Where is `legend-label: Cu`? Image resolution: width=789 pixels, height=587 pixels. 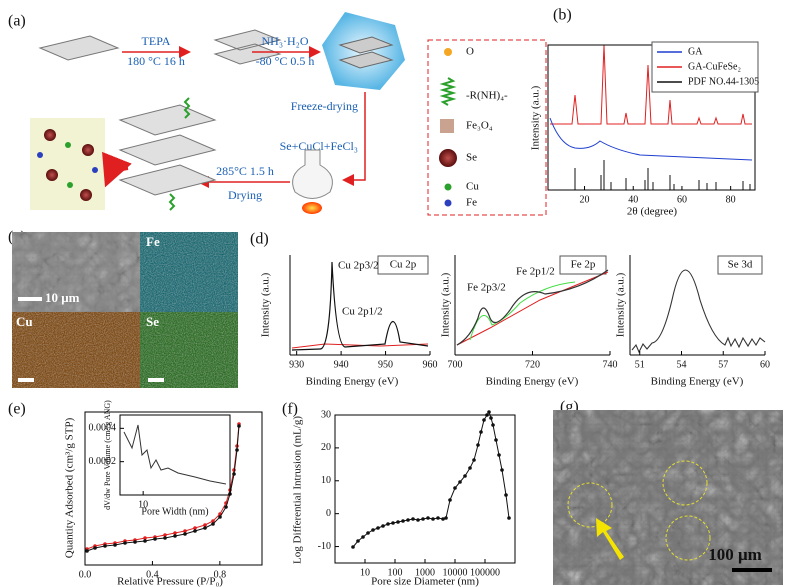
legend-label: Cu is located at coordinates (472, 187).